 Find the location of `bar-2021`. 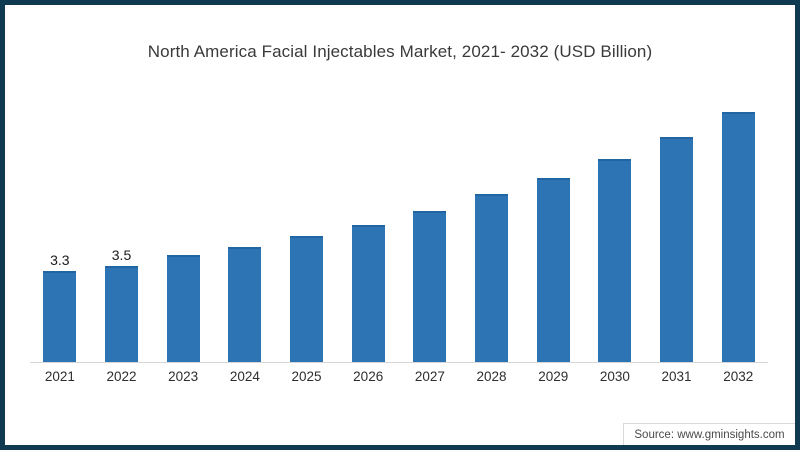

bar-2021 is located at coordinates (60, 316).